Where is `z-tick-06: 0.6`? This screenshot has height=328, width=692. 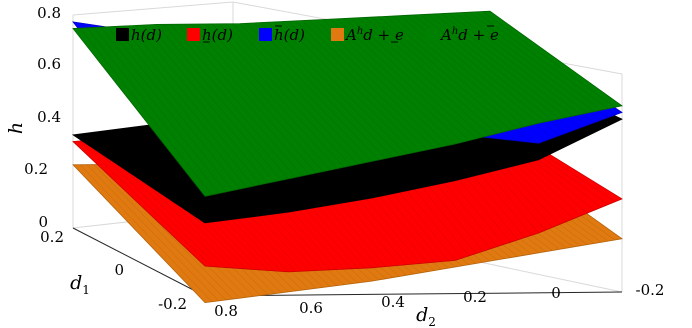 z-tick-06: 0.6 is located at coordinates (49, 64).